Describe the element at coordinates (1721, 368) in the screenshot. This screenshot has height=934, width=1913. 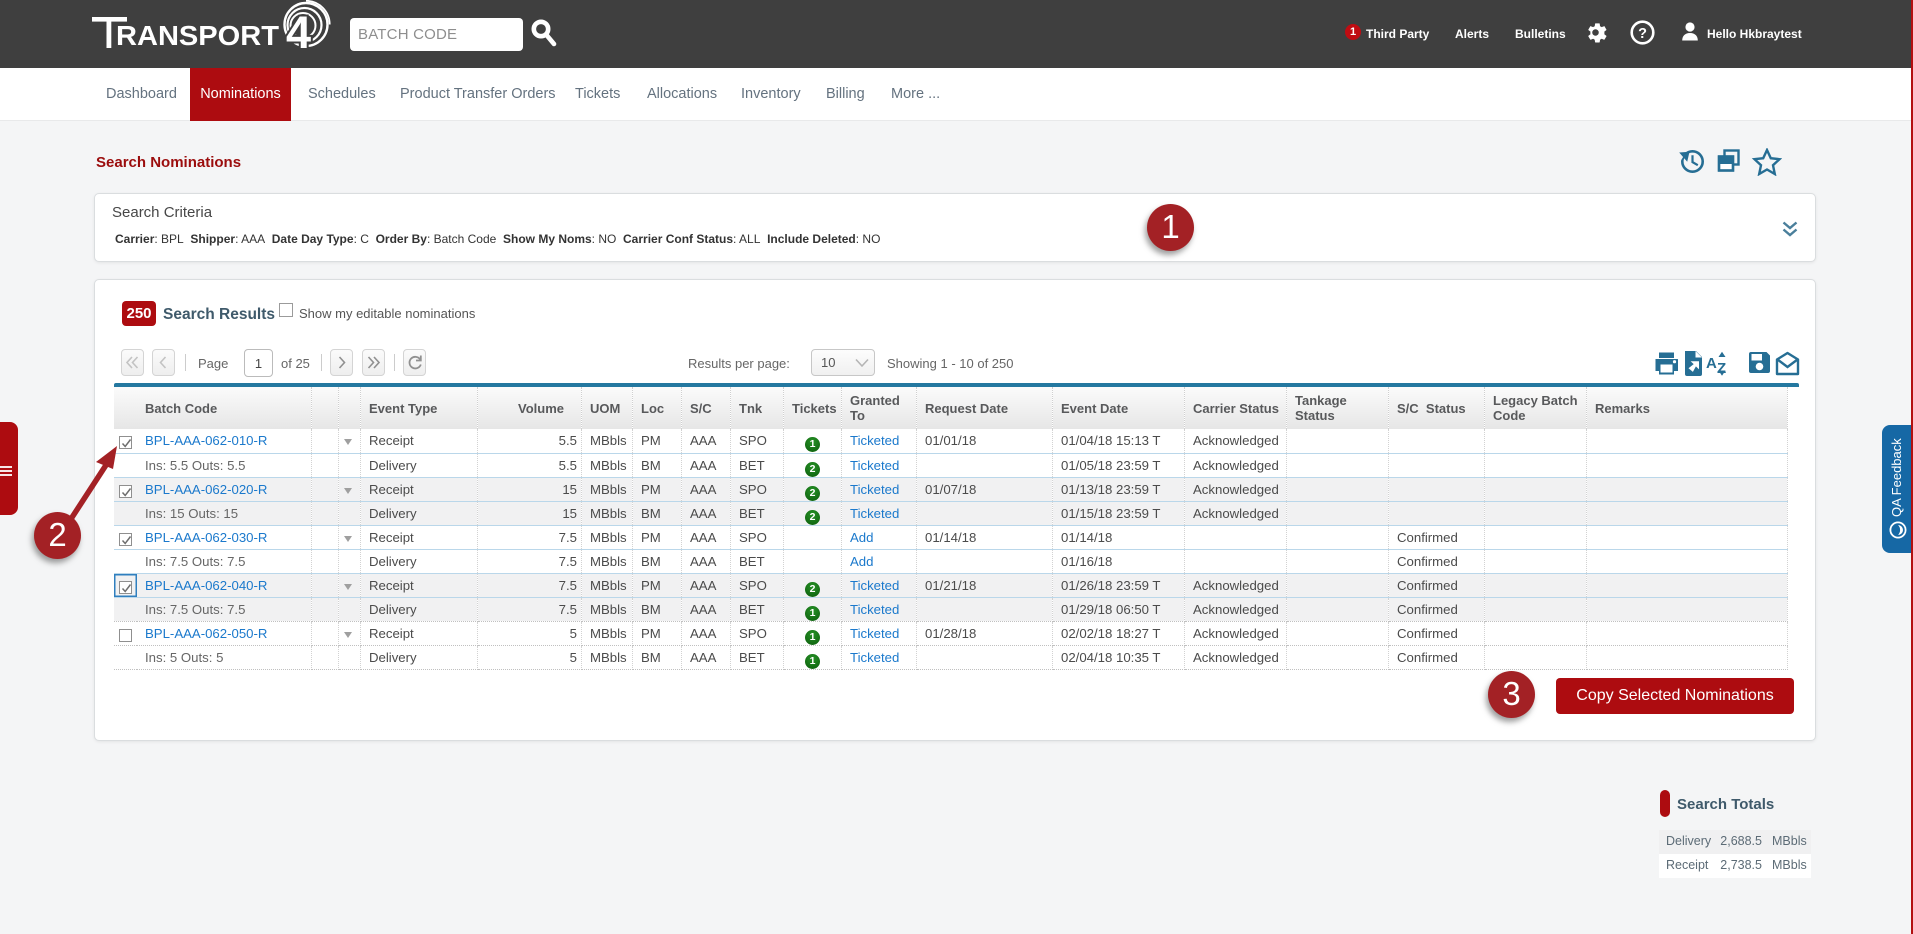
I see `svg-text: Z` at that location.